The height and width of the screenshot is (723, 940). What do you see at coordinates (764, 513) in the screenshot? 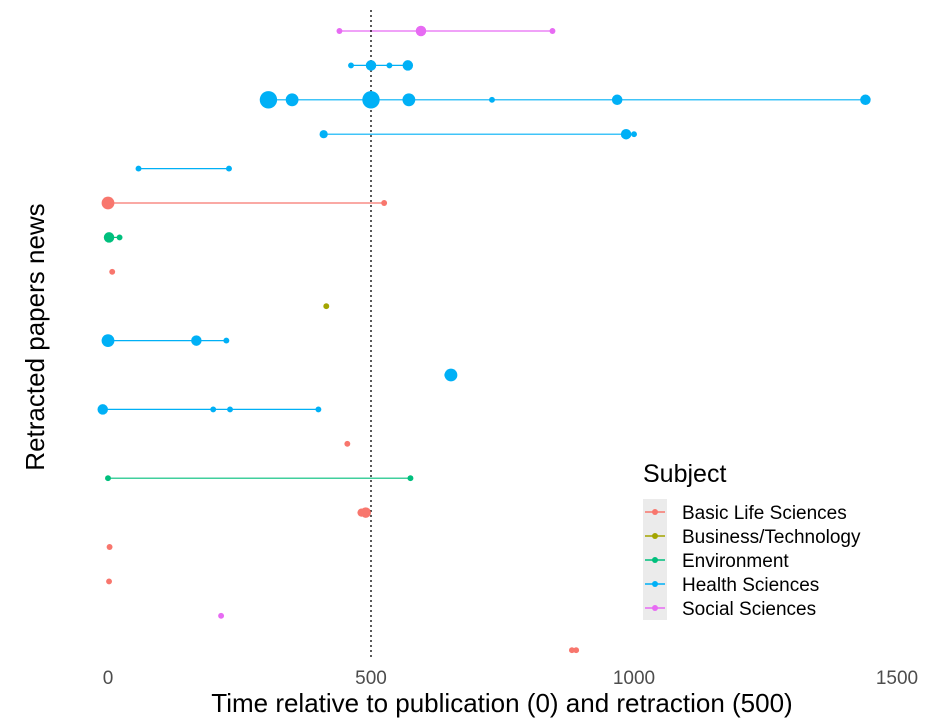
I see `legend-entry-label: Basic Life Sciences` at bounding box center [764, 513].